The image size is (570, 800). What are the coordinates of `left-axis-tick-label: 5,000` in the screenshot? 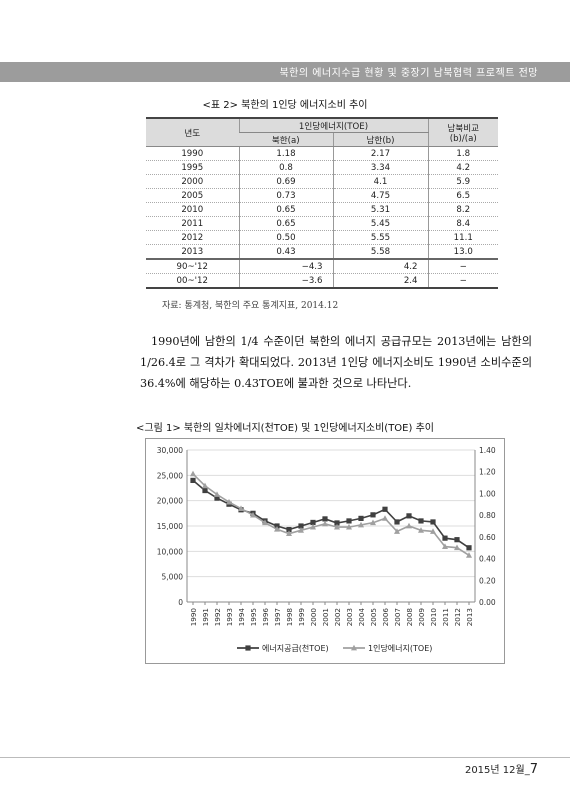 It's located at (173, 577).